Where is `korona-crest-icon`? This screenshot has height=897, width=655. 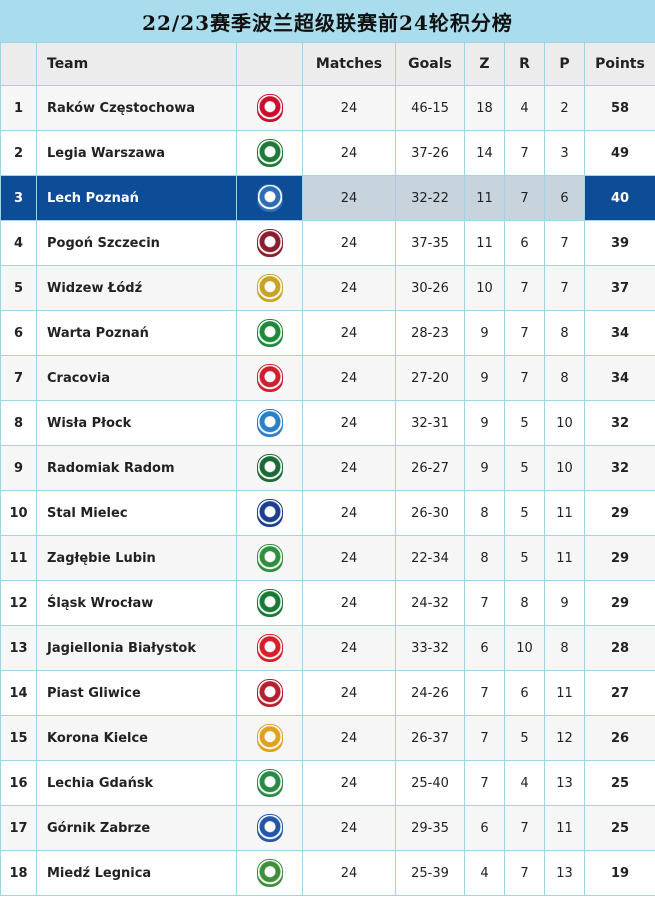
korona-crest-icon is located at coordinates (269, 738).